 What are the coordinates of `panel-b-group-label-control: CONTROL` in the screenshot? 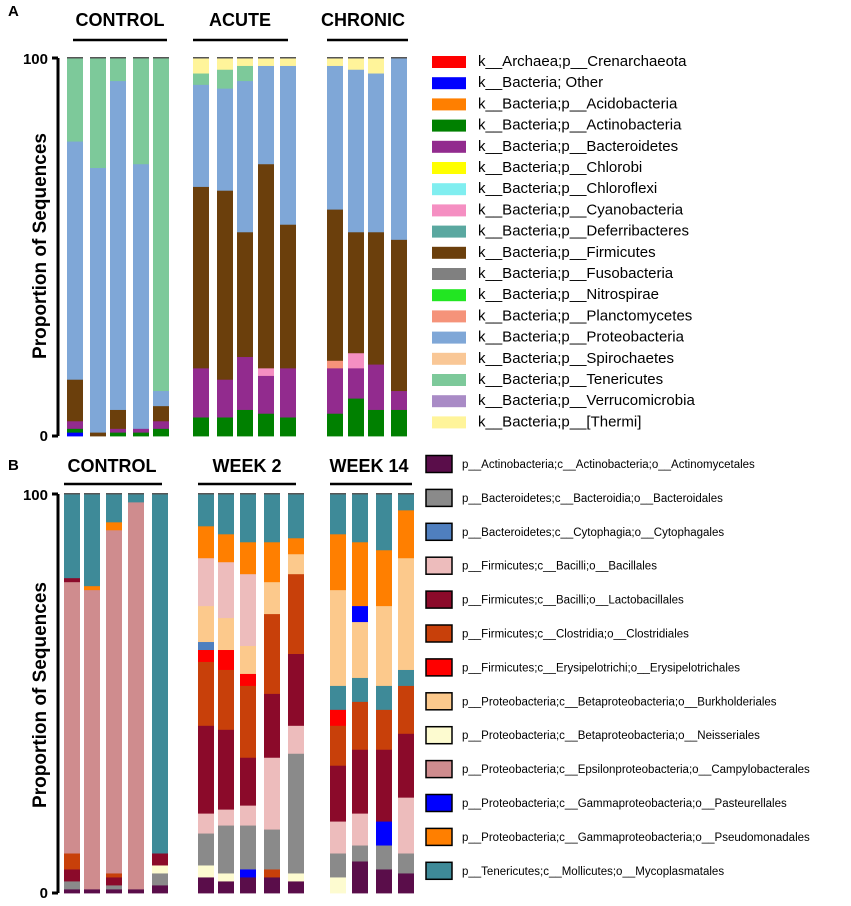 It's located at (112, 466).